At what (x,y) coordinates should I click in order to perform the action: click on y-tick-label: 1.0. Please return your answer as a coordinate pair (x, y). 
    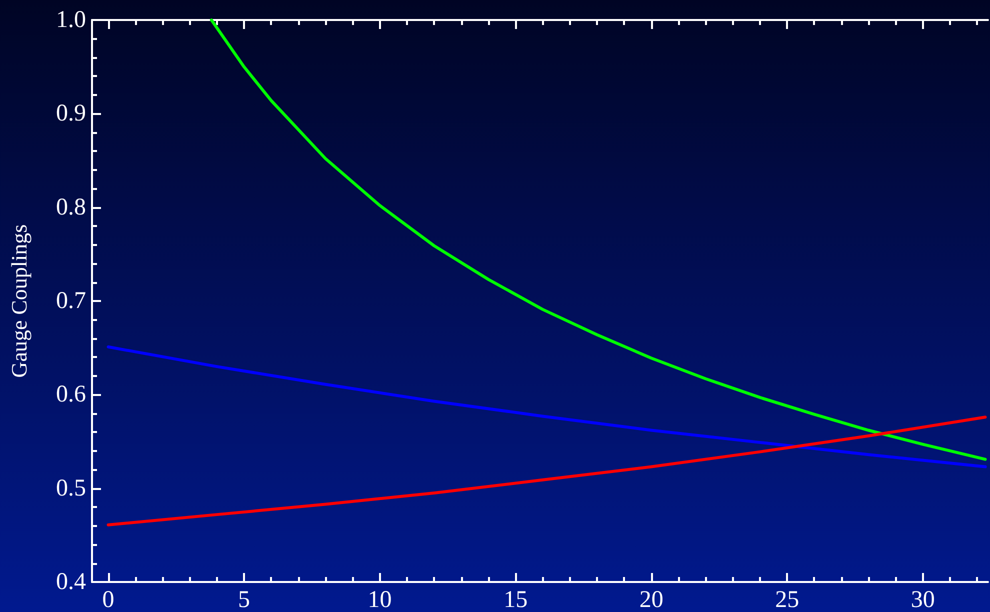
    Looking at the image, I should click on (71, 20).